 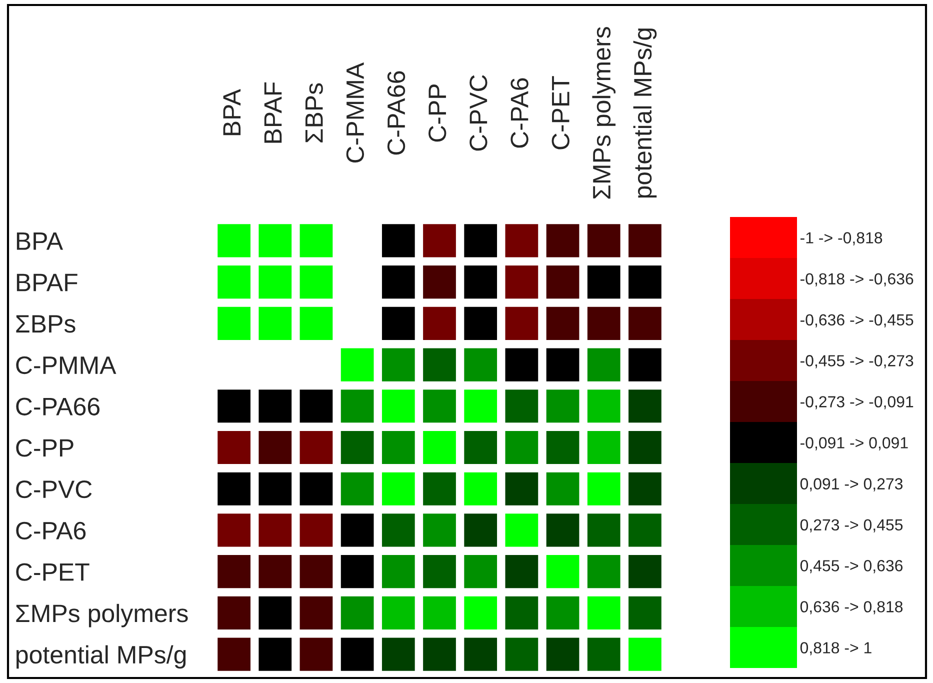 What do you see at coordinates (396, 113) in the screenshot?
I see `x-tick-label: C-PA66` at bounding box center [396, 113].